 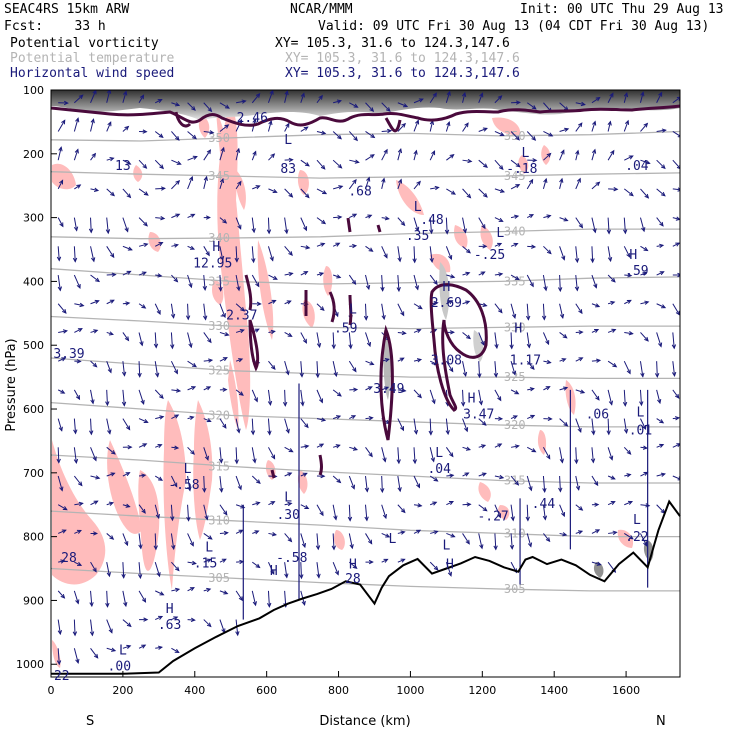 I want to click on field-xy-theta: XY= 105.3, 31.6 to 124.3,147.6, so click(x=402, y=58).